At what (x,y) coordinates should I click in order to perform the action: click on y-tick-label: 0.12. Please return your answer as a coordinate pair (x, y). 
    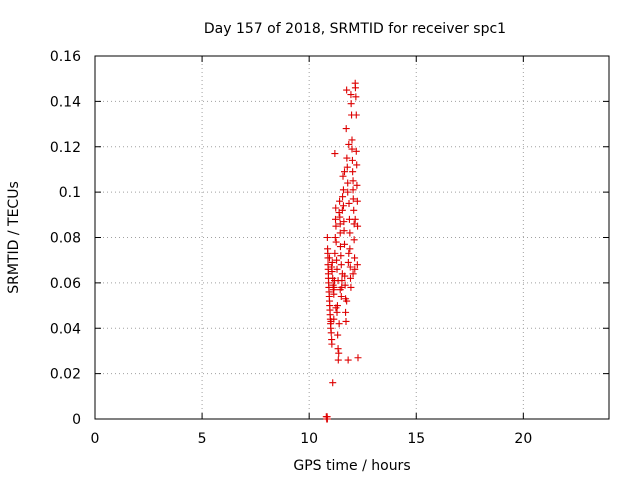
    Looking at the image, I should click on (65, 148).